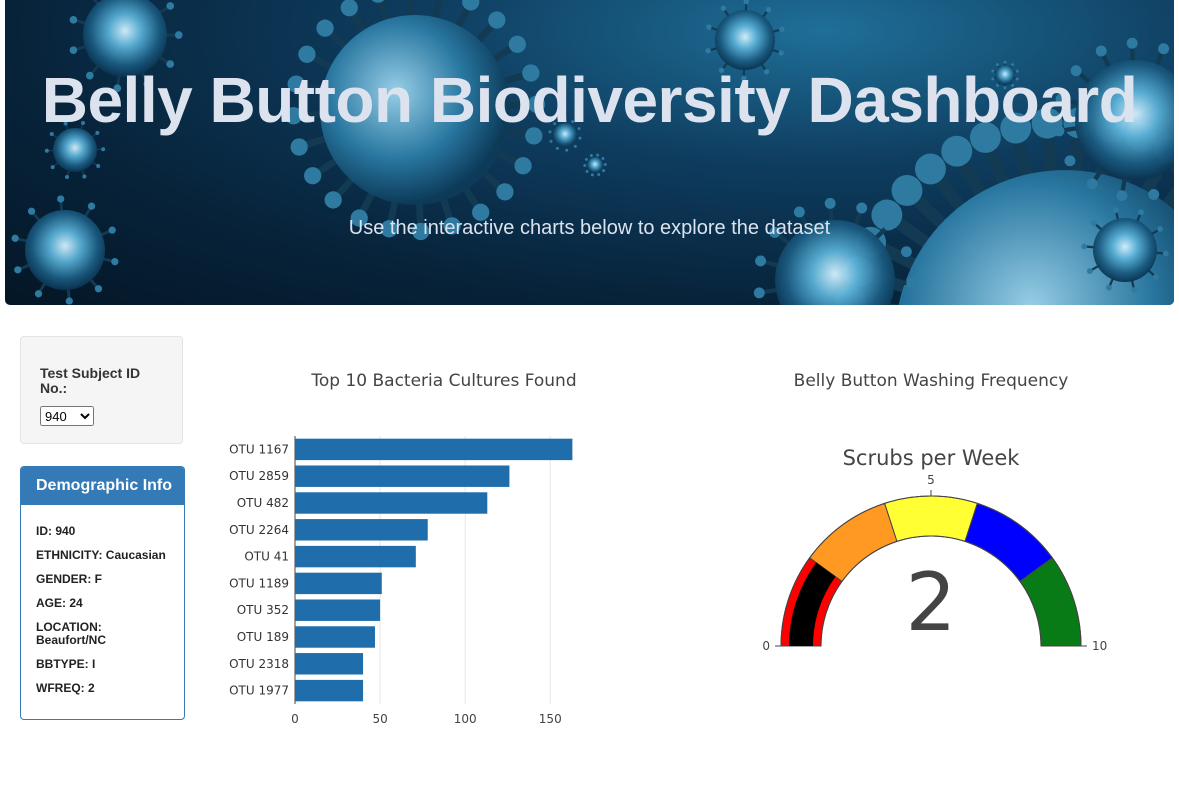 The image size is (1179, 790). What do you see at coordinates (259, 664) in the screenshot?
I see `bar-y-tick-label: OTU 2318` at bounding box center [259, 664].